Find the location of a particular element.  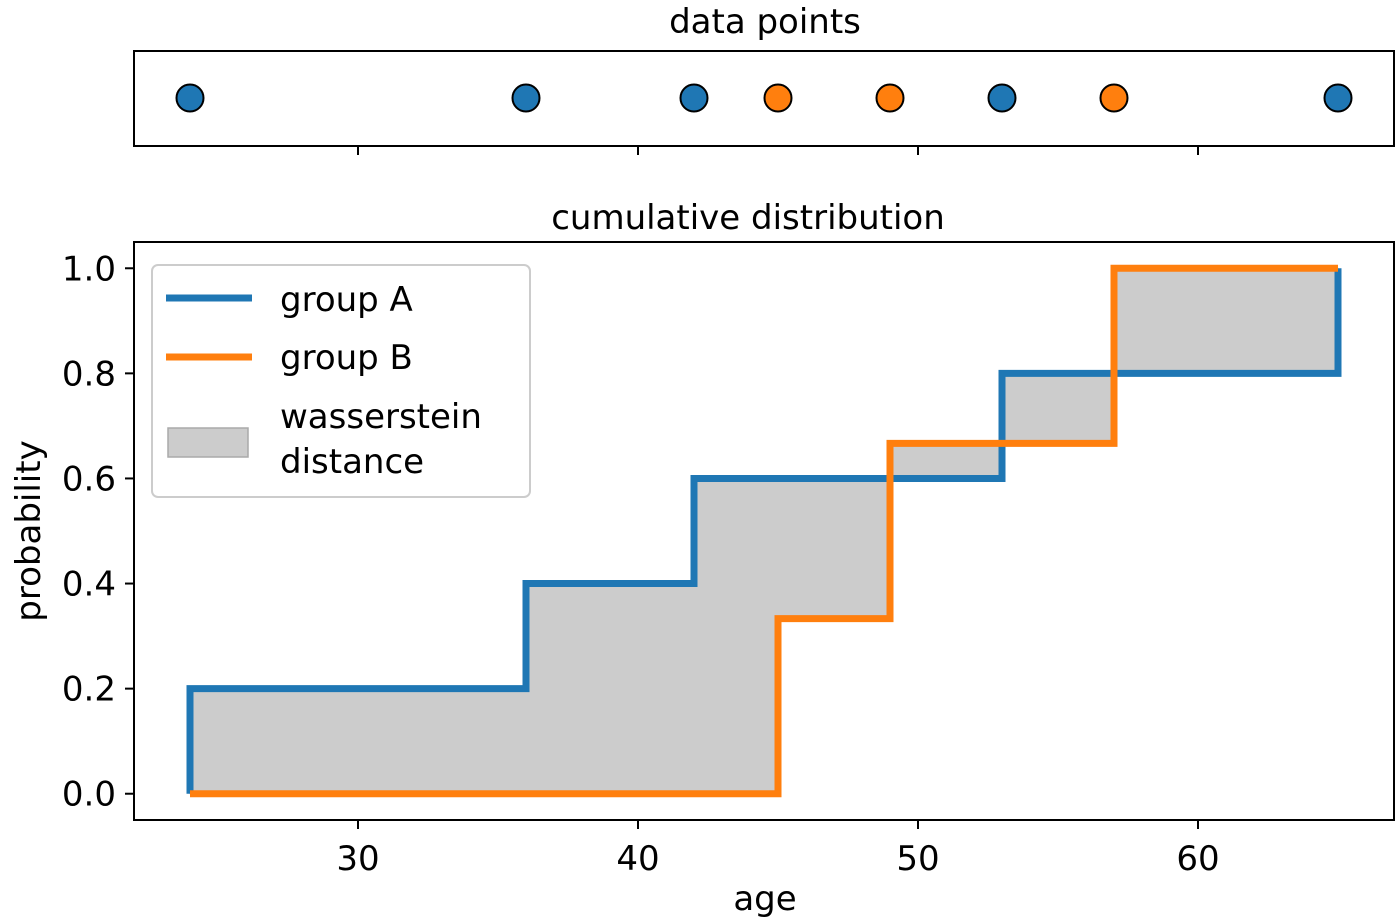

data-points-frame is located at coordinates (764, 98).